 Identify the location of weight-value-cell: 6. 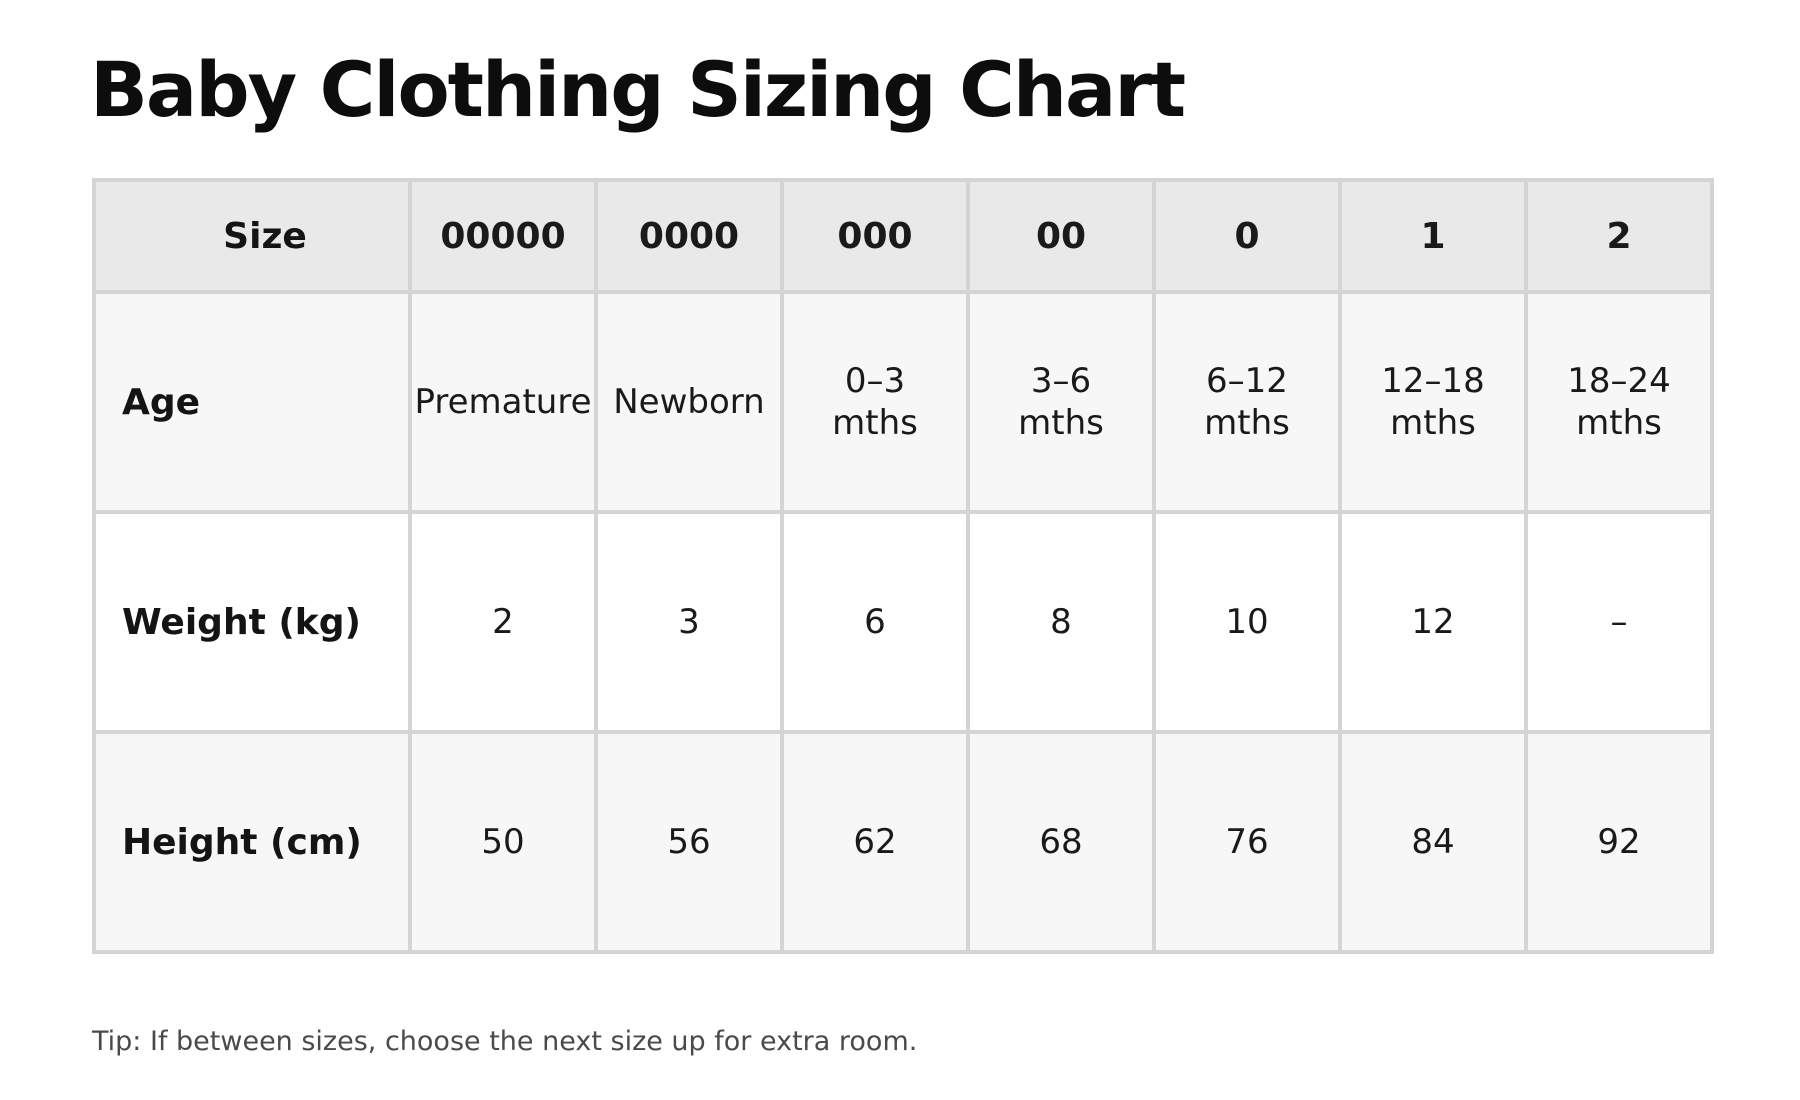
(875, 622).